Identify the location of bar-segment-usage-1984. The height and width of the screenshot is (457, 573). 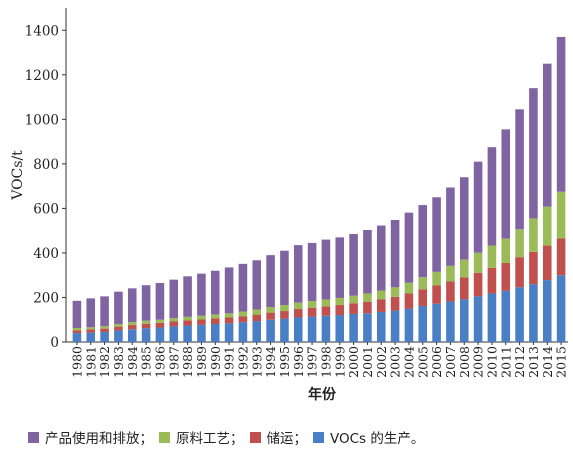
(132, 305).